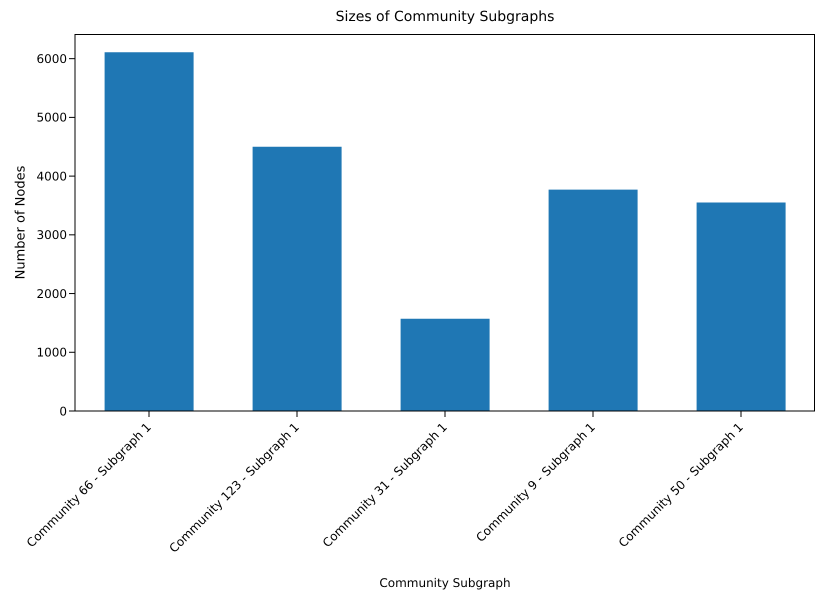  Describe the element at coordinates (51, 117) in the screenshot. I see `y-tick-label: 5000` at that location.